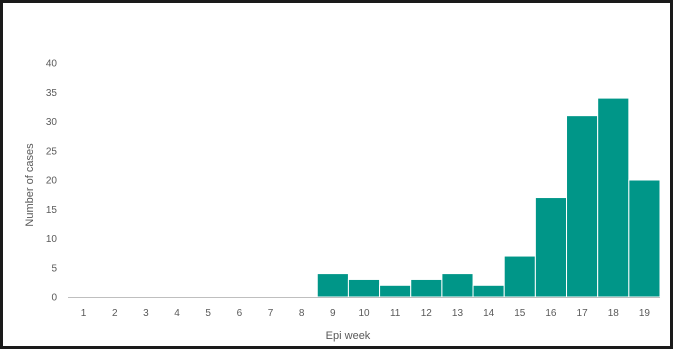 Image resolution: width=673 pixels, height=349 pixels. Describe the element at coordinates (54, 298) in the screenshot. I see `y-tick-label: 0` at that location.